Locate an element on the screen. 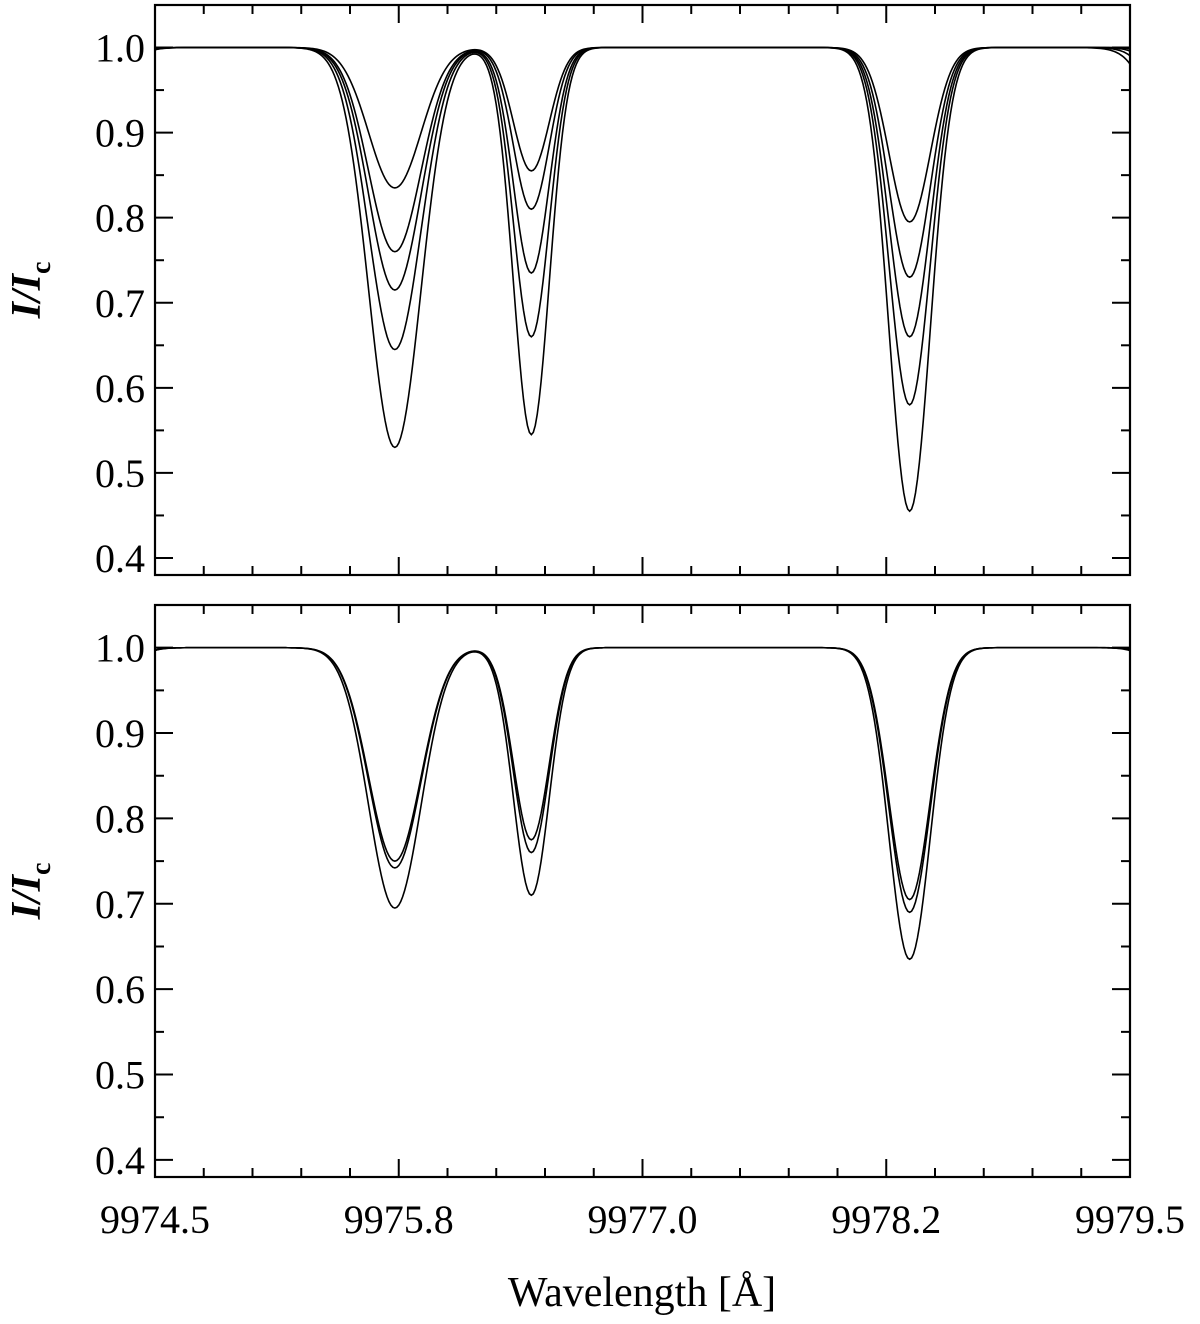 The image size is (1200, 1324). x-tick-label: 9977.0 is located at coordinates (643, 1219).